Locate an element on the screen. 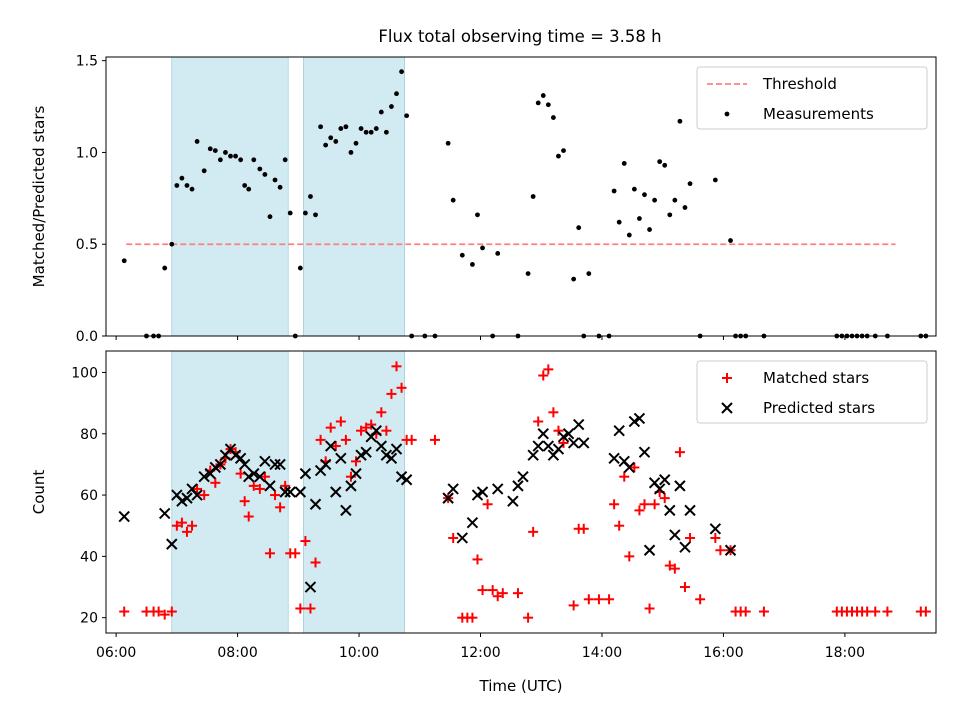  predicted-stars-point-72-b is located at coordinates (624, 461).